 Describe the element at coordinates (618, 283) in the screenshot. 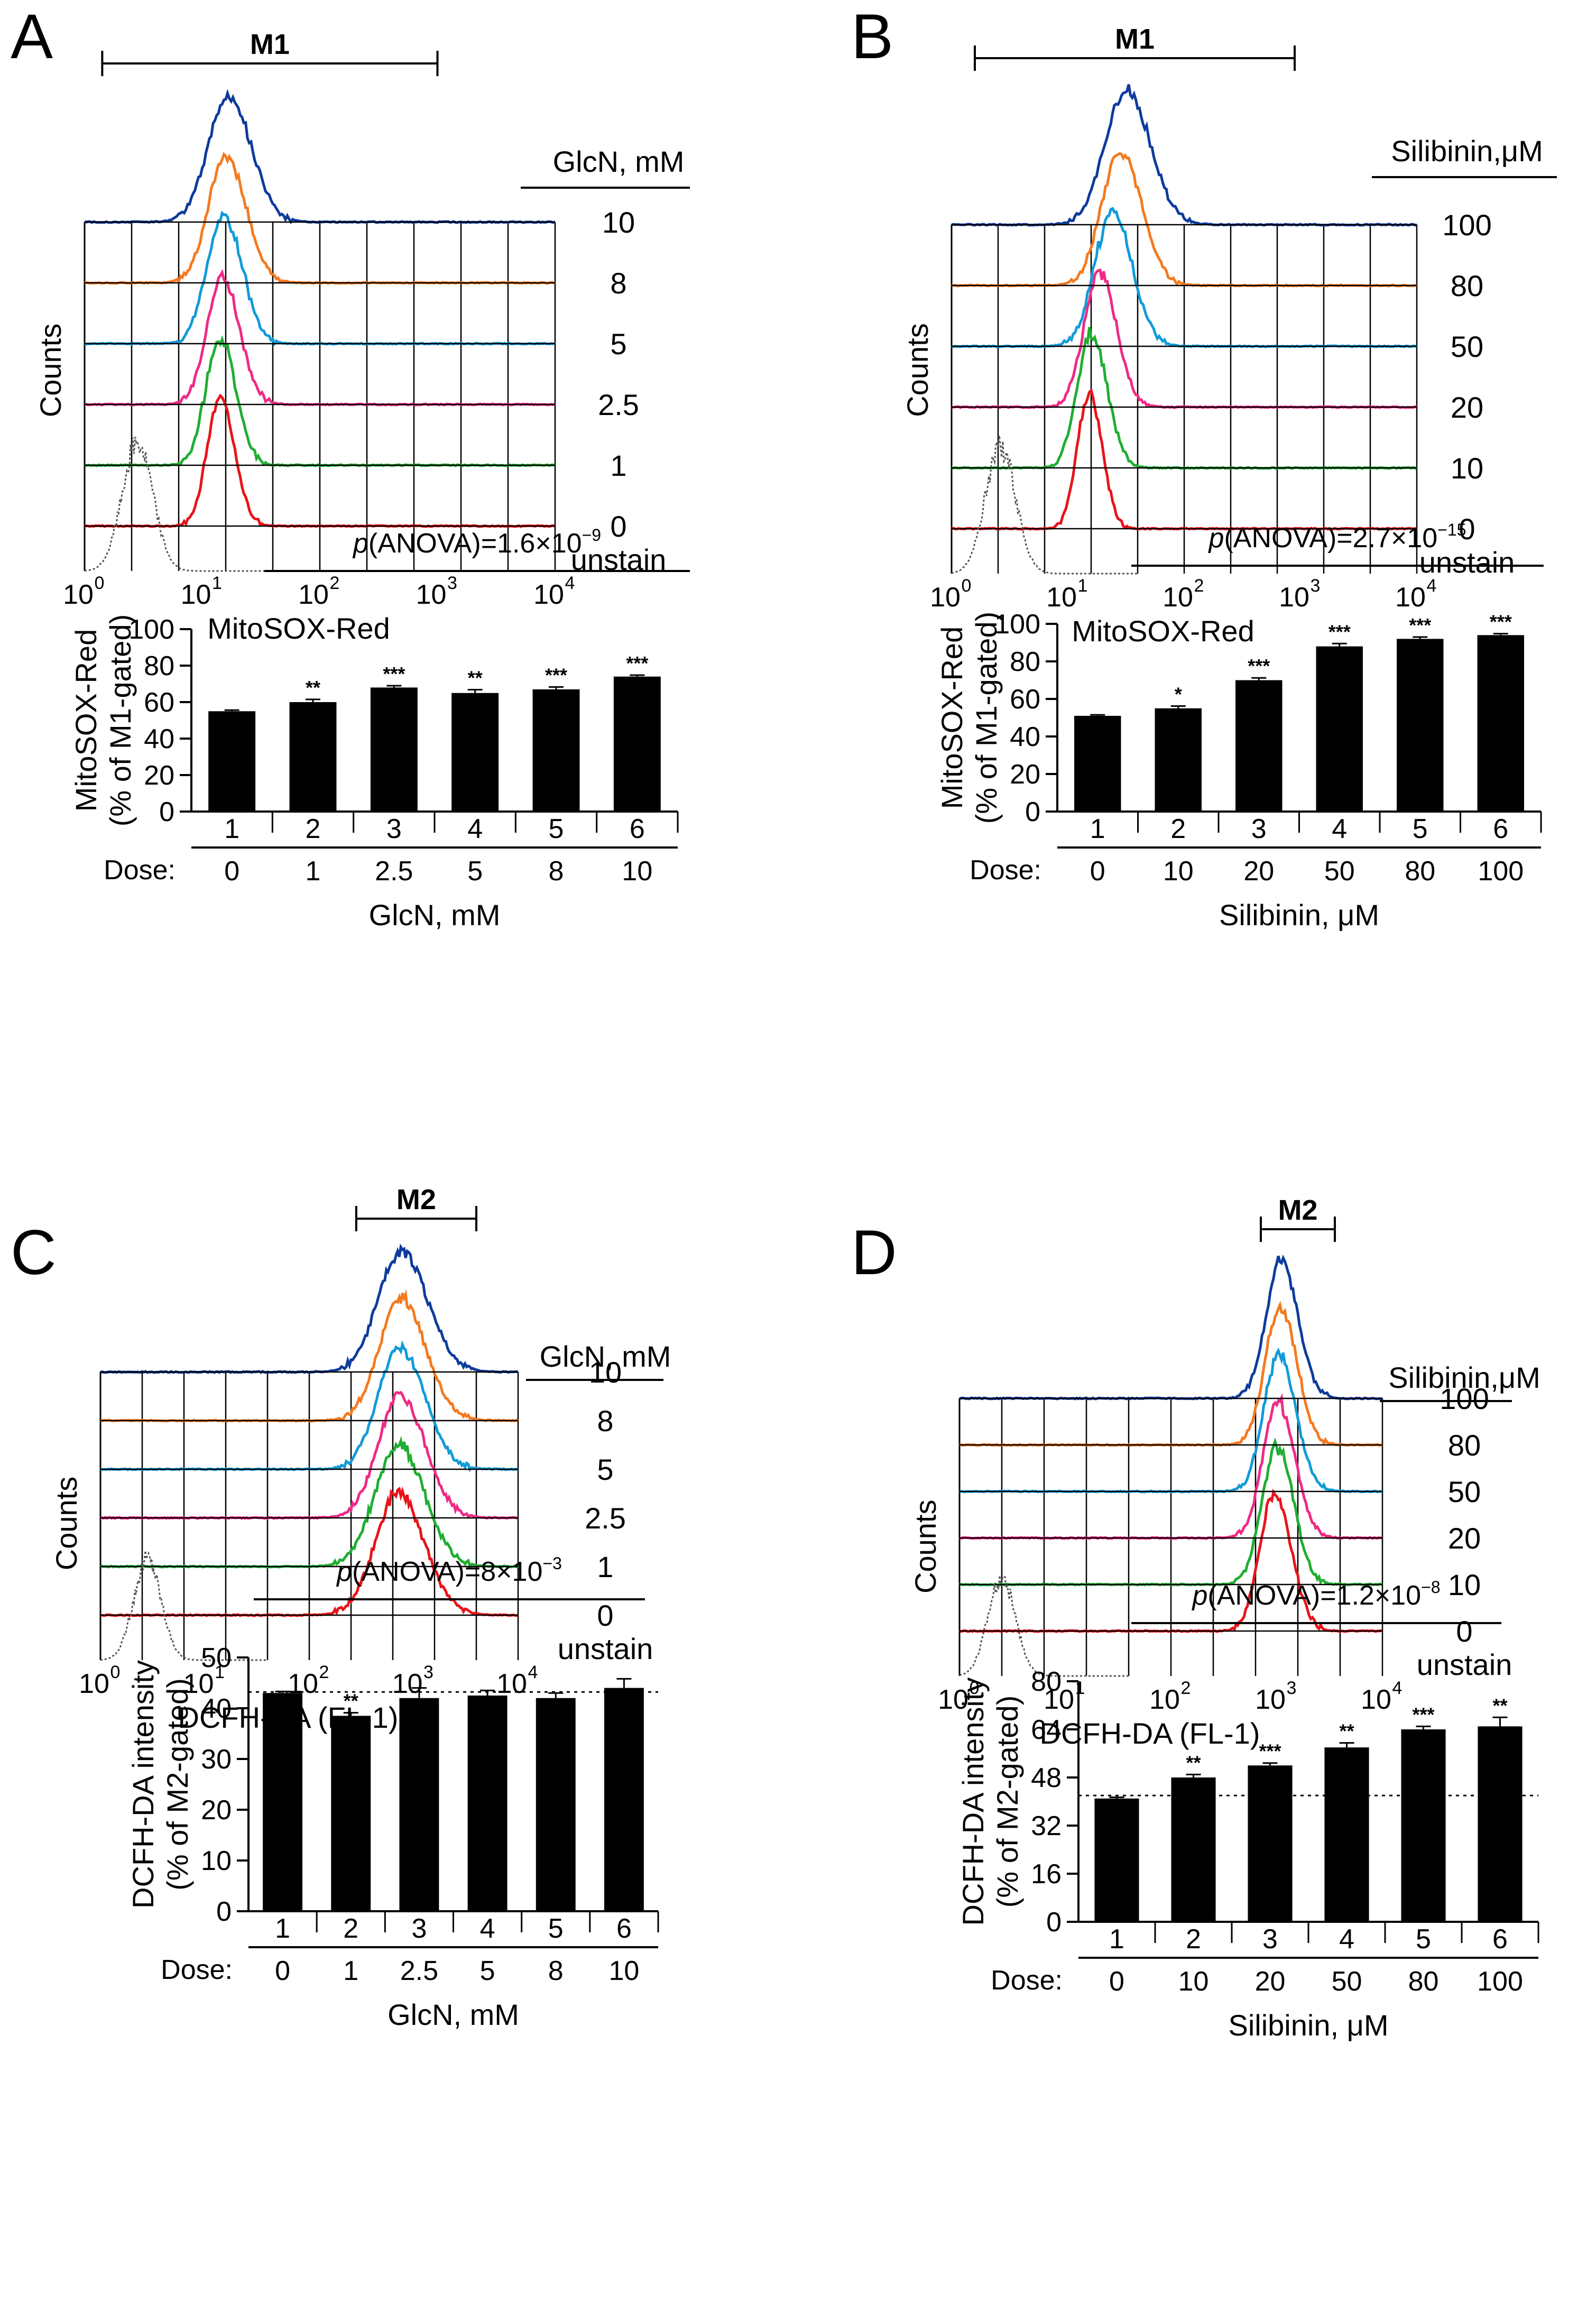

I see `legend-dose: 8` at that location.